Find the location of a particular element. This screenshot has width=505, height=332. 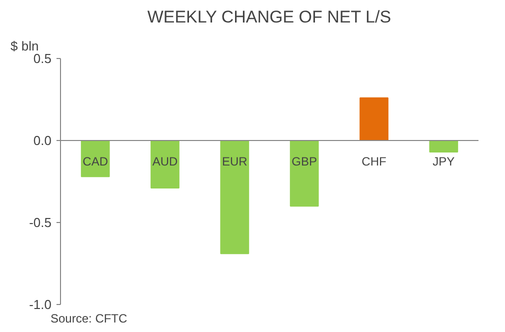

x-tick-label: AUD is located at coordinates (165, 161).